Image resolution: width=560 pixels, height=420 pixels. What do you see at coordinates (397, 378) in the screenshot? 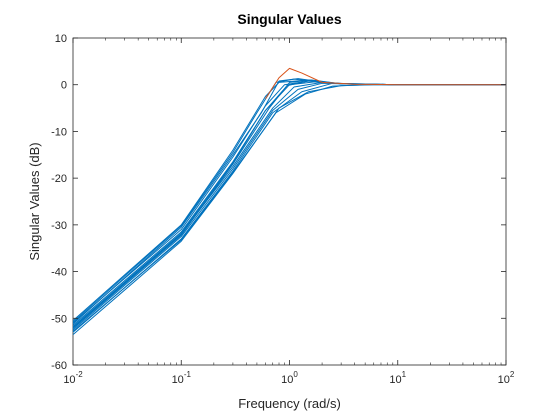
I see `x-tick-label: 10¹` at bounding box center [397, 378].